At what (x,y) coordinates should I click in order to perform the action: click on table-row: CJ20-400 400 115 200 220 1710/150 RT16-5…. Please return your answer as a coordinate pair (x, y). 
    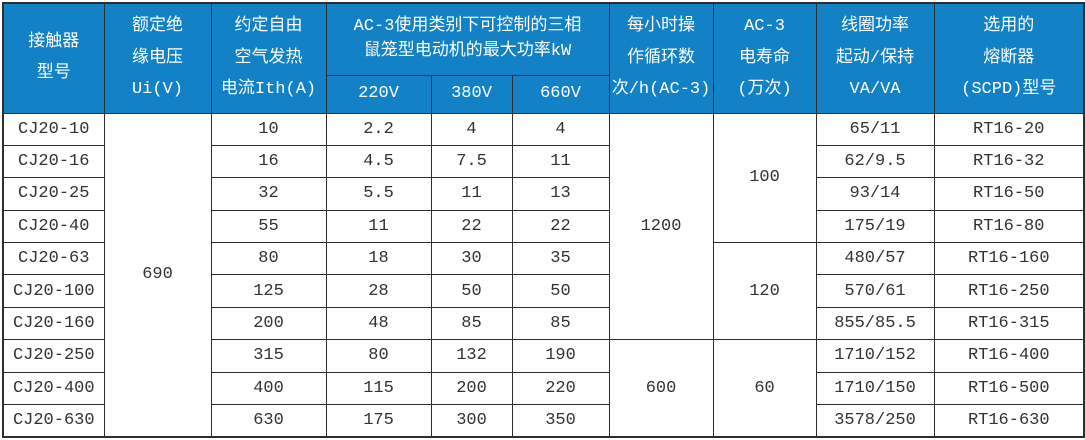
    Looking at the image, I should click on (543, 388).